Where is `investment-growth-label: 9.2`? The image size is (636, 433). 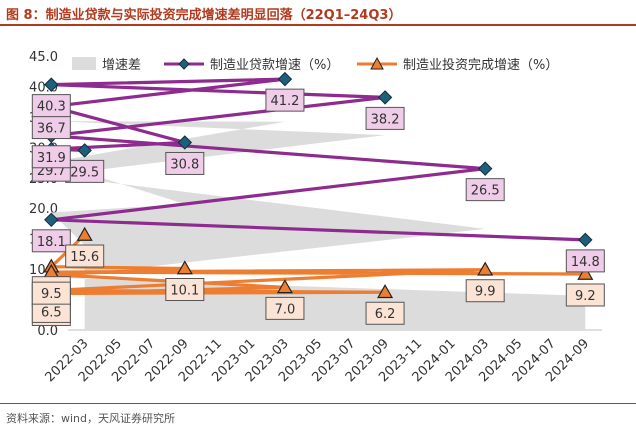 investment-growth-label: 9.2 is located at coordinates (585, 296).